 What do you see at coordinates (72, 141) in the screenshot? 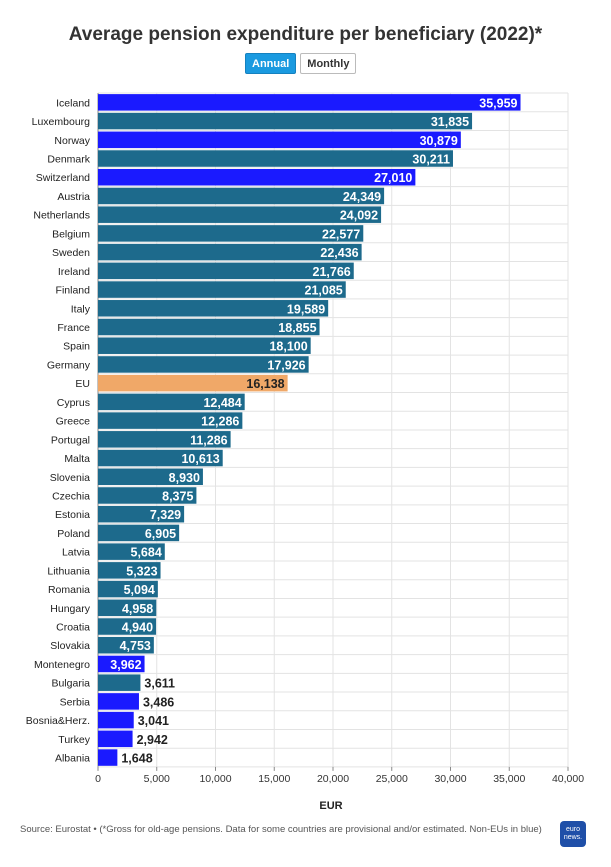
I see `category-label: Norway` at bounding box center [72, 141].